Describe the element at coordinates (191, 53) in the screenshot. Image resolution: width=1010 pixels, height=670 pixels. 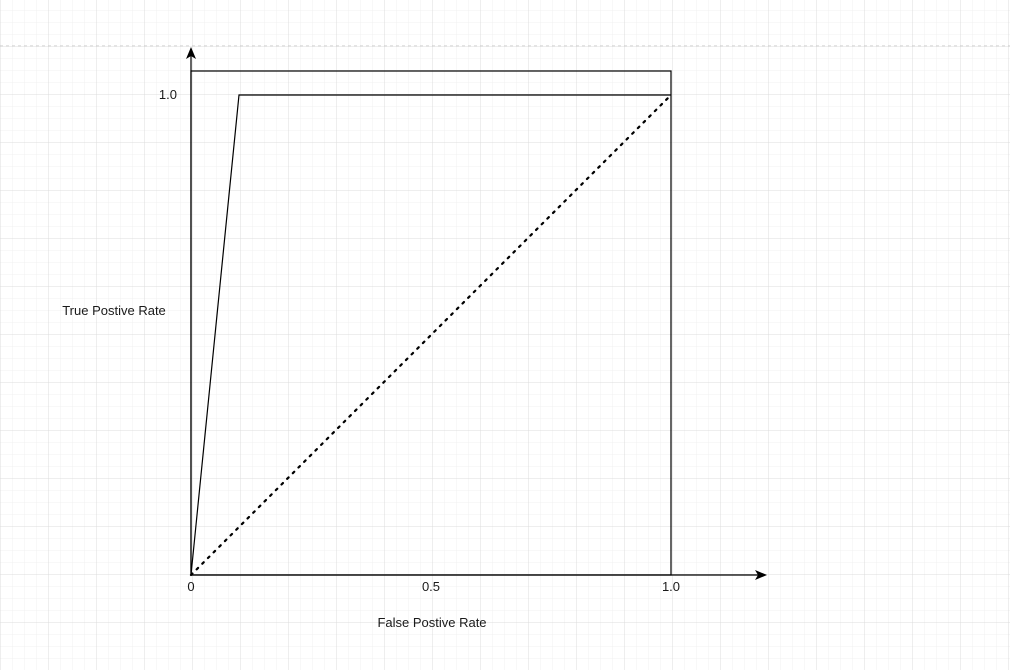
I see `y-axis-arrowhead` at that location.